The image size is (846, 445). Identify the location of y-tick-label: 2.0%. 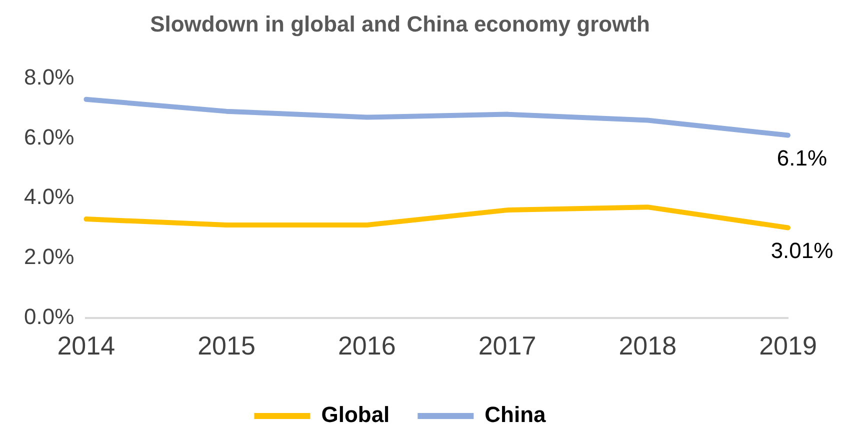
(49, 257).